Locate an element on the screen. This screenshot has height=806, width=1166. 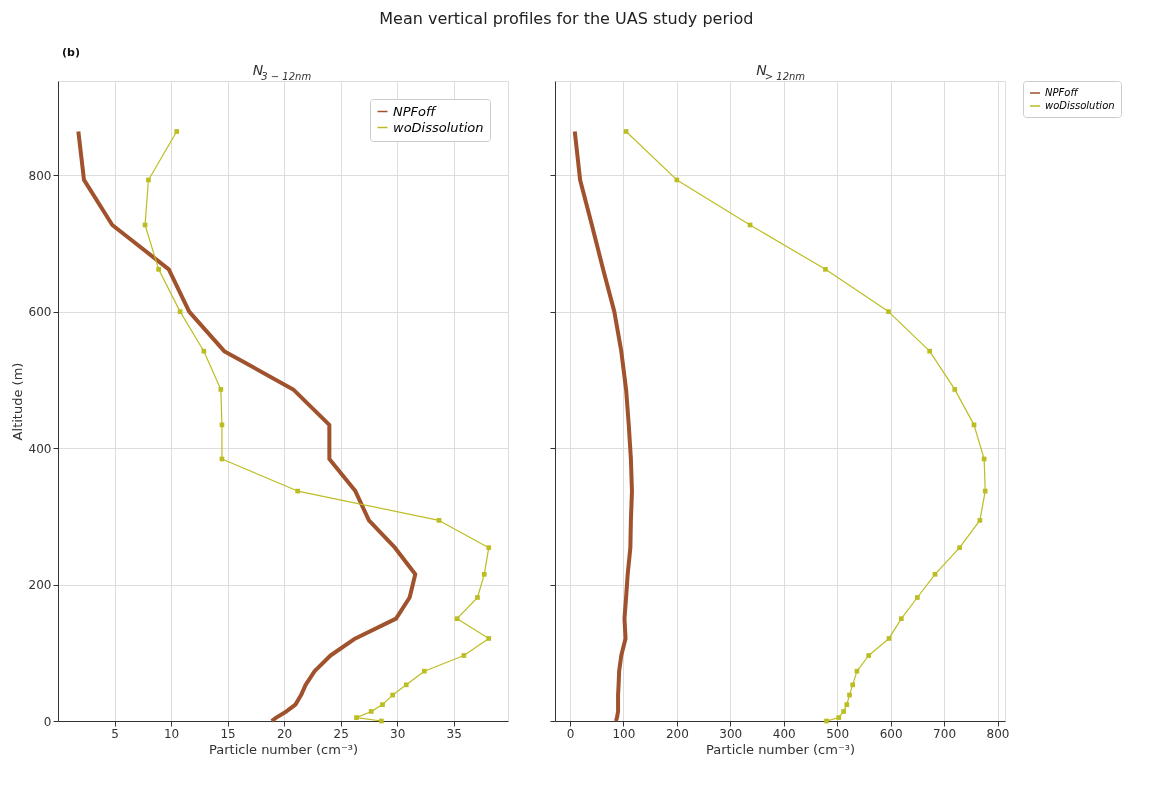
x-tick-label: 15 is located at coordinates (228, 733).